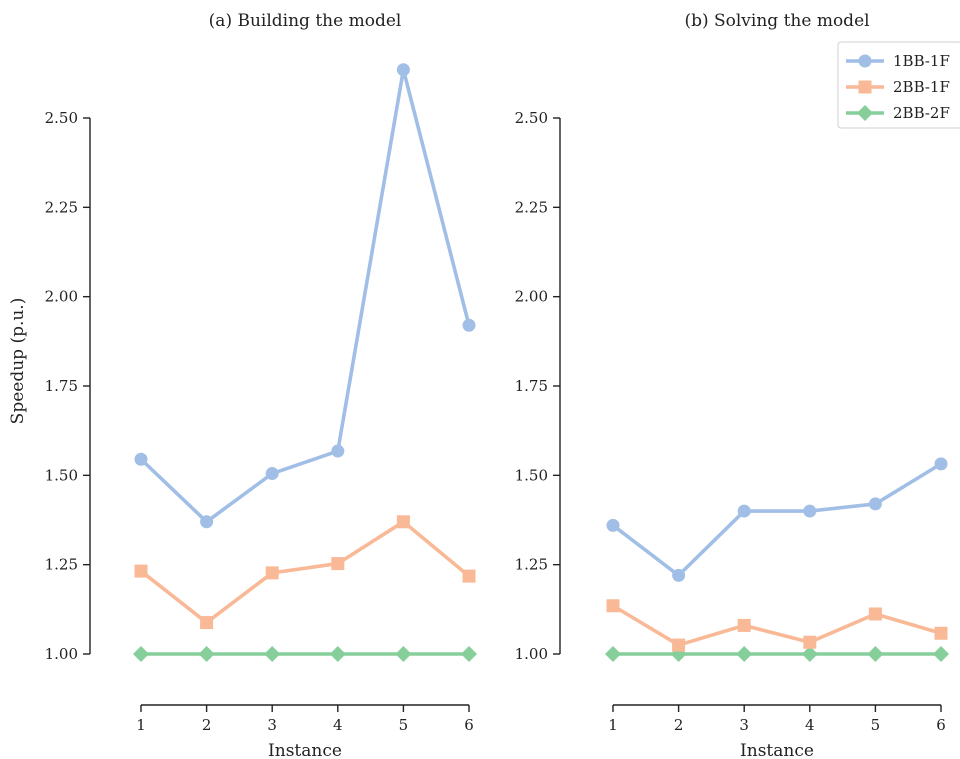 The width and height of the screenshot is (960, 759). I want to click on legend-label: 2BB-2F, so click(921, 113).